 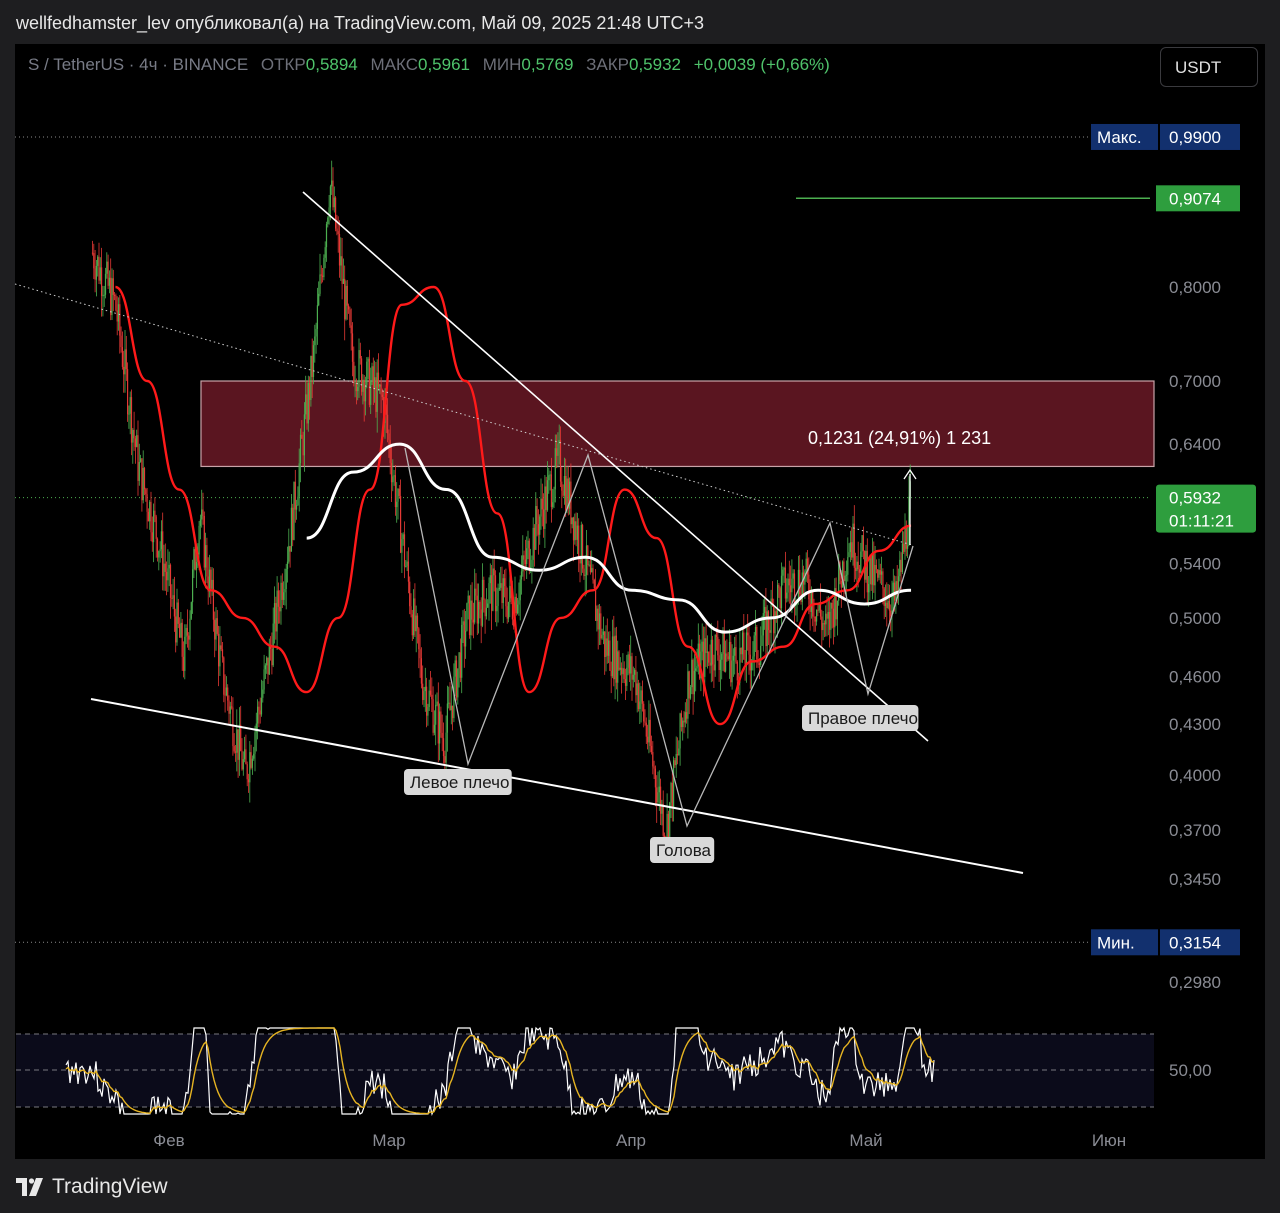 What do you see at coordinates (1109, 1140) in the screenshot?
I see `x-tick-label: Июн` at bounding box center [1109, 1140].